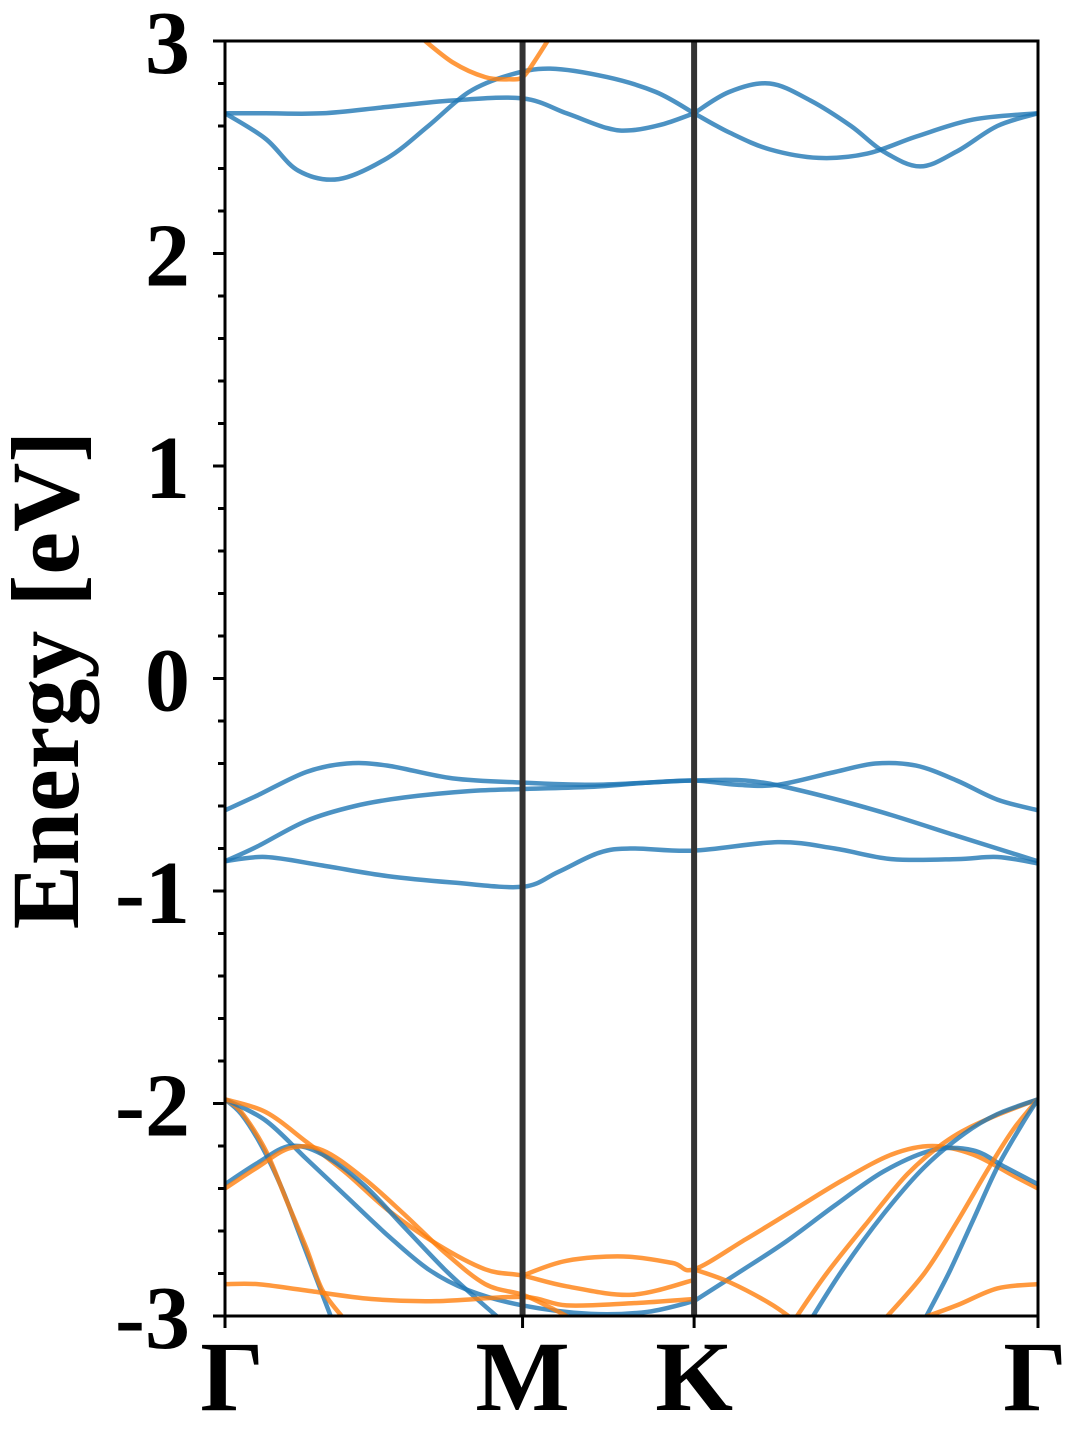  I want to click on x-tick-label-1: M, so click(522, 1376).